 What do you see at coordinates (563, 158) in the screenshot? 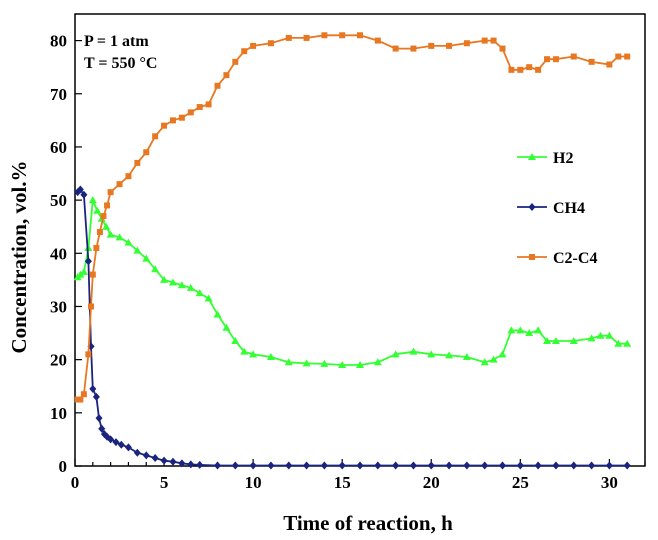
I see `legend-label-h2: H2` at bounding box center [563, 158].